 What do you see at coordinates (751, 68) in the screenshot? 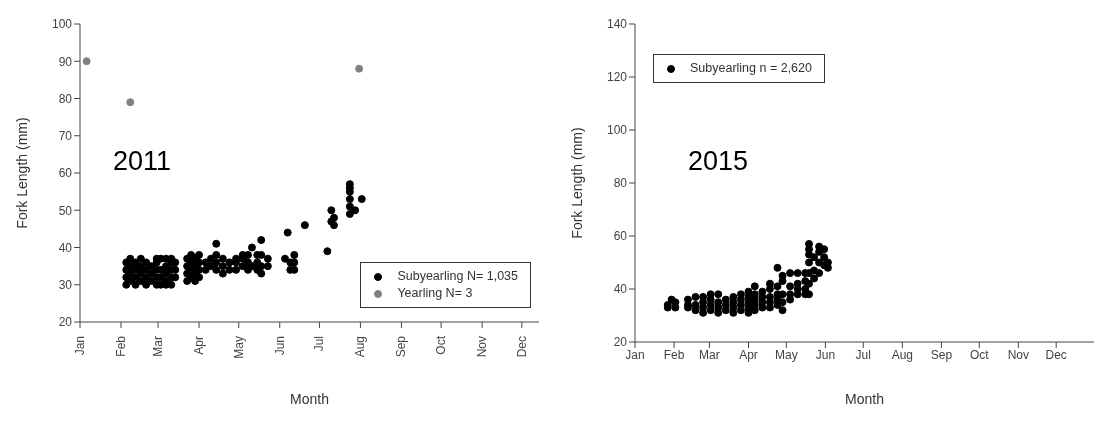
I see `legend-label: Subyearling n = 2,620` at bounding box center [751, 68].